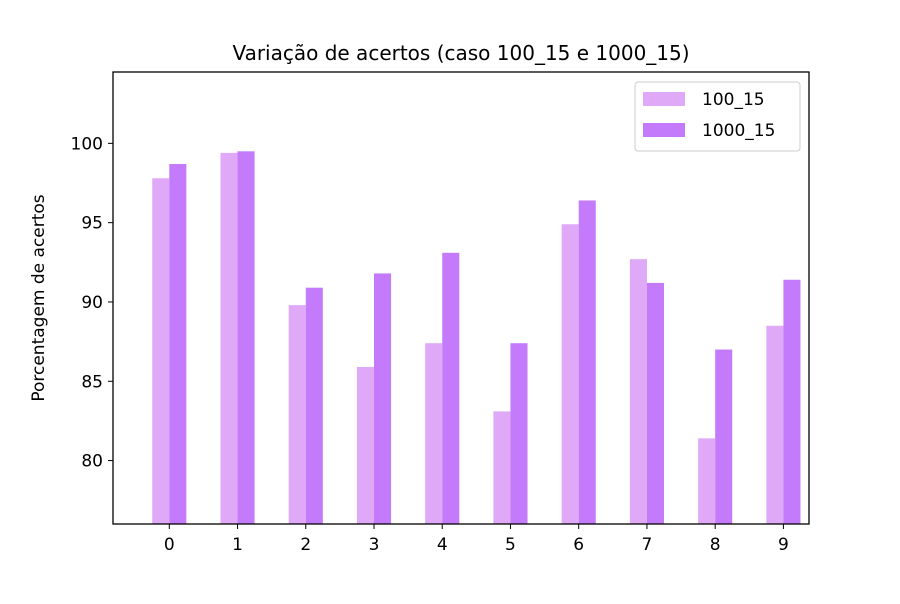  Describe the element at coordinates (237, 545) in the screenshot. I see `x-tick-label: 1` at that location.